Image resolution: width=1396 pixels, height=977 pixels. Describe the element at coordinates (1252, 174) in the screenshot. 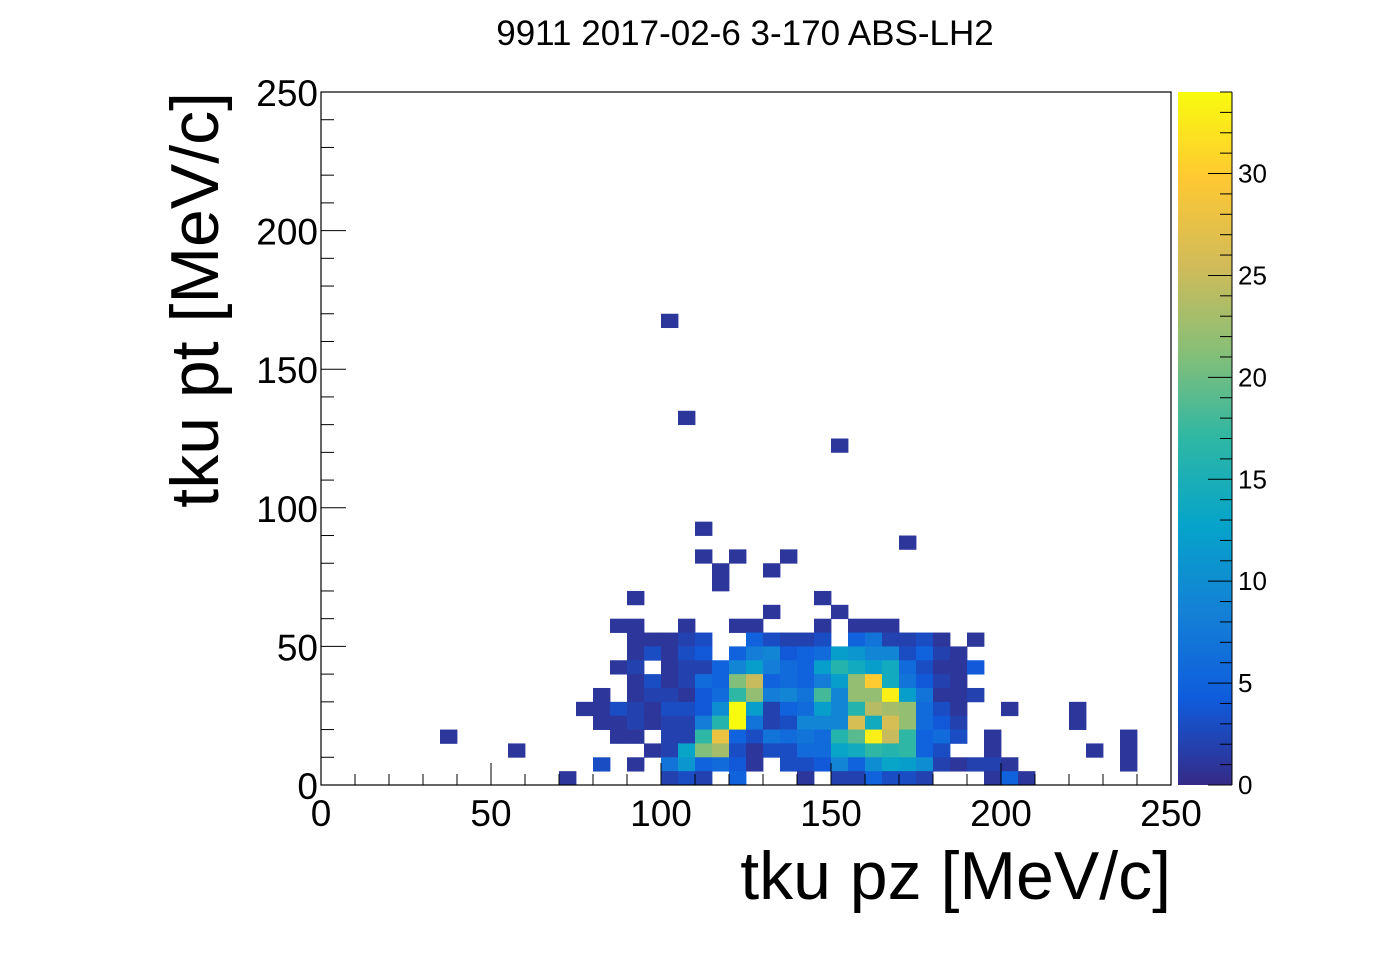

I see `colorbar-tick-label: 30` at that location.